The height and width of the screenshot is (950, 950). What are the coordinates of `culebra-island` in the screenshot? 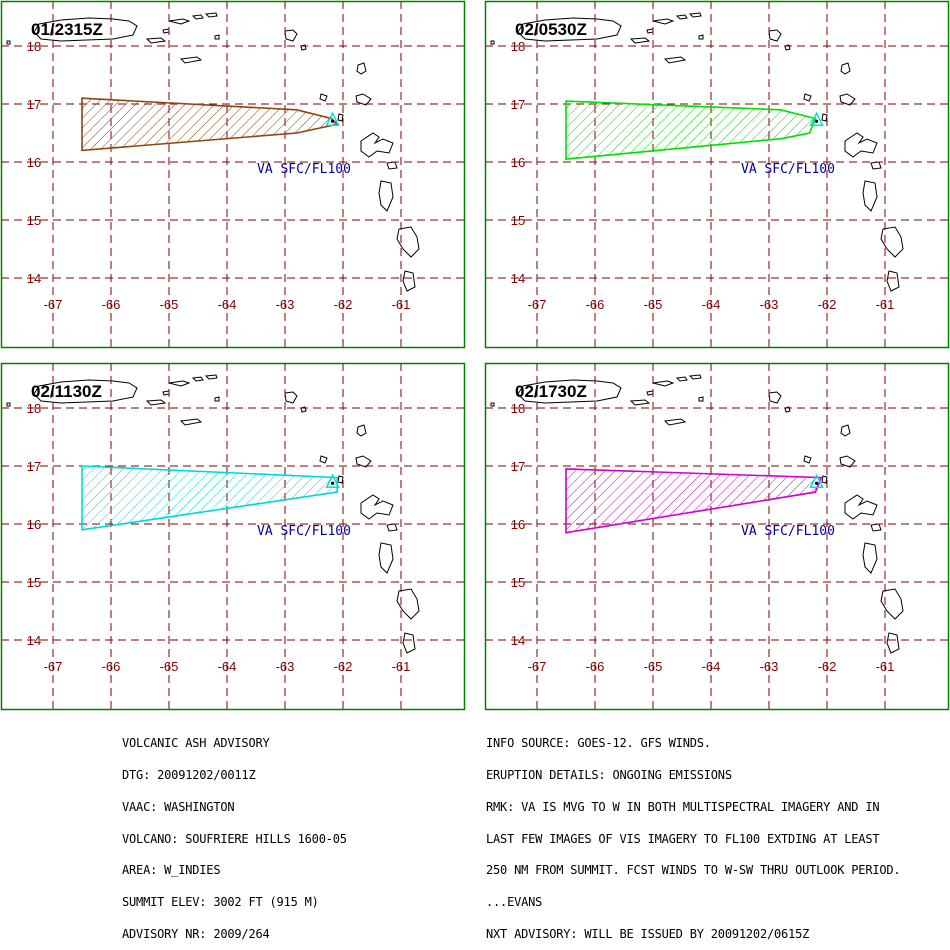 It's located at (166, 393).